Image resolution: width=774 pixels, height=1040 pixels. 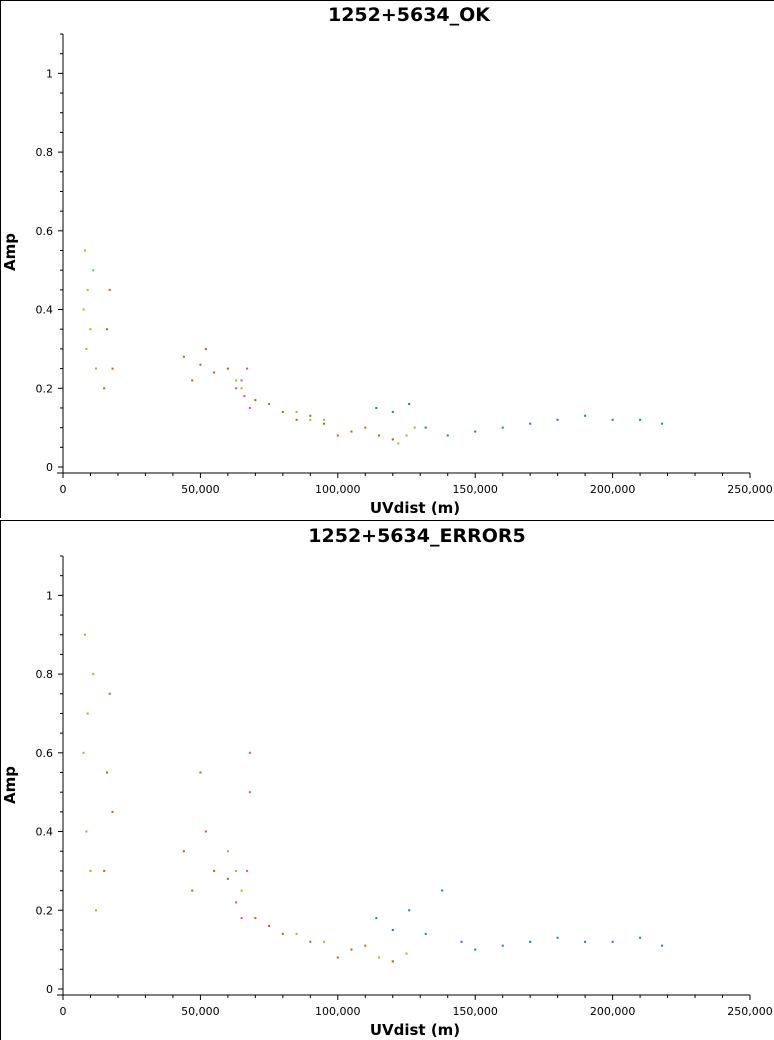 I want to click on x-tick-label: 200,000, so click(x=613, y=1011).